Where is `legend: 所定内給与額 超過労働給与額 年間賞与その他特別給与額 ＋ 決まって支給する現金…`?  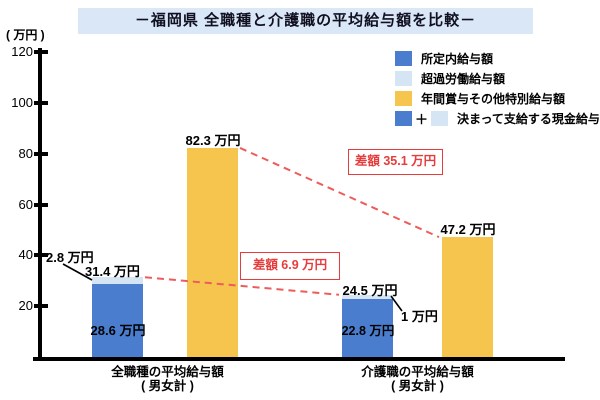
legend: 所定内給与額 超過労働給与額 年間賞与その他特別給与額 ＋ 決まって支給する現金… is located at coordinates (497, 88).